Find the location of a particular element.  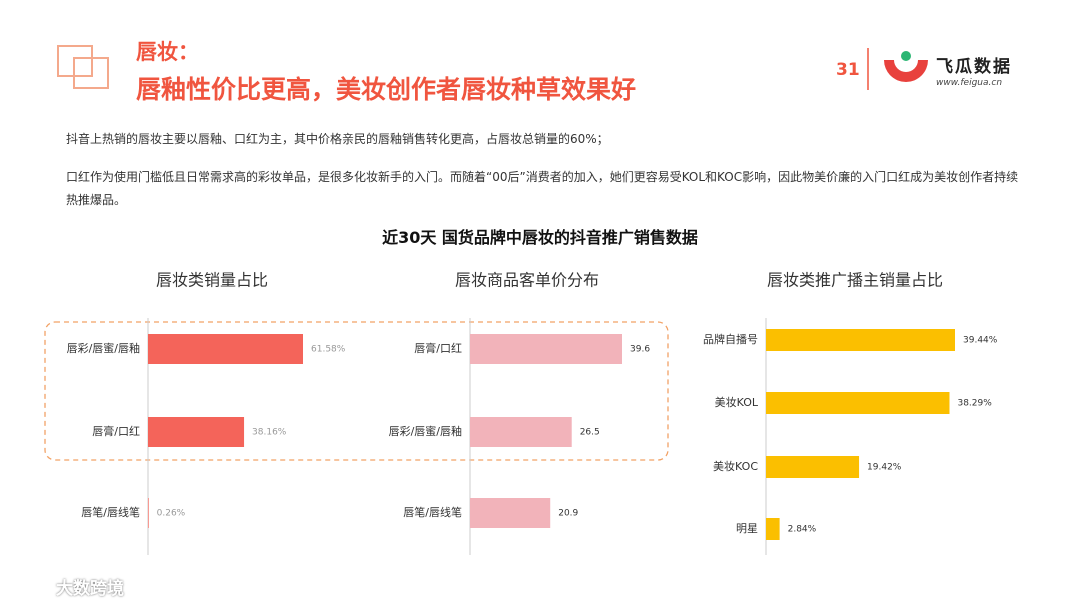

y-tick-label: 美妆KOL is located at coordinates (737, 402).